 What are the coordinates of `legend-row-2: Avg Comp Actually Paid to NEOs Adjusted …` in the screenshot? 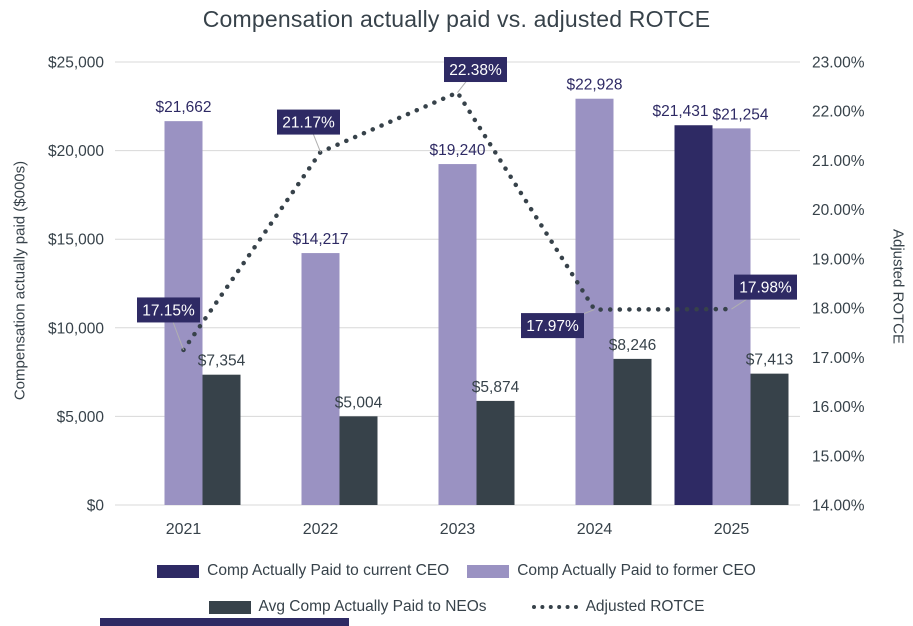 It's located at (456, 607).